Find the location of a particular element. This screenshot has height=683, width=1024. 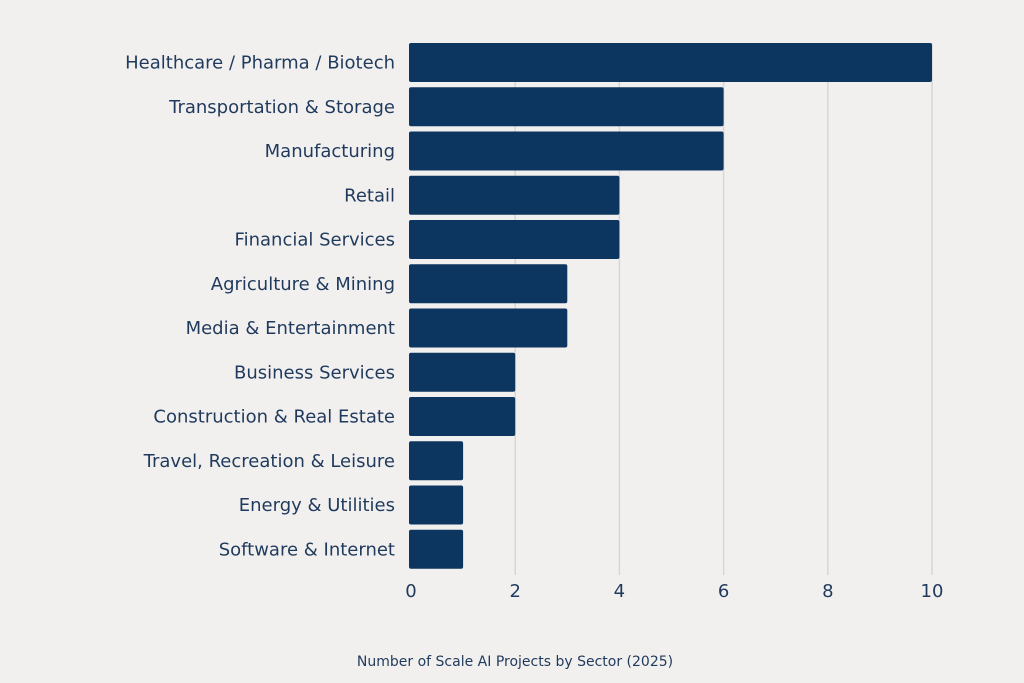

category-label: Energy & Utilities is located at coordinates (317, 505).